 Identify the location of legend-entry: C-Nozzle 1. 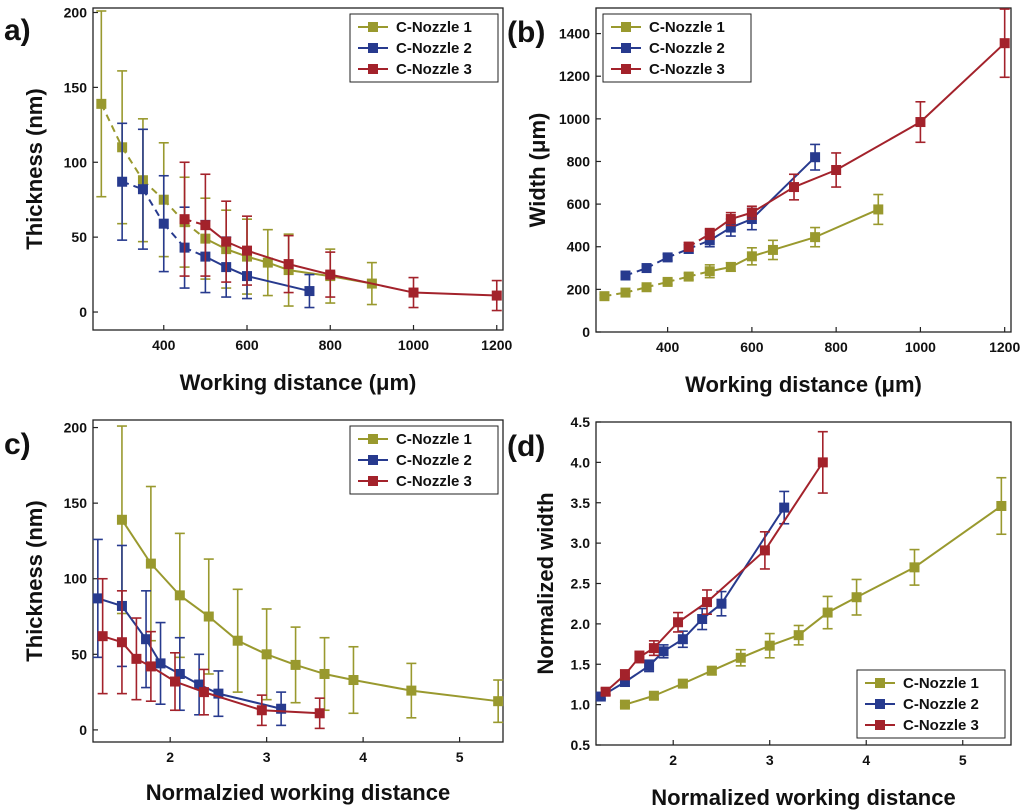
(434, 439).